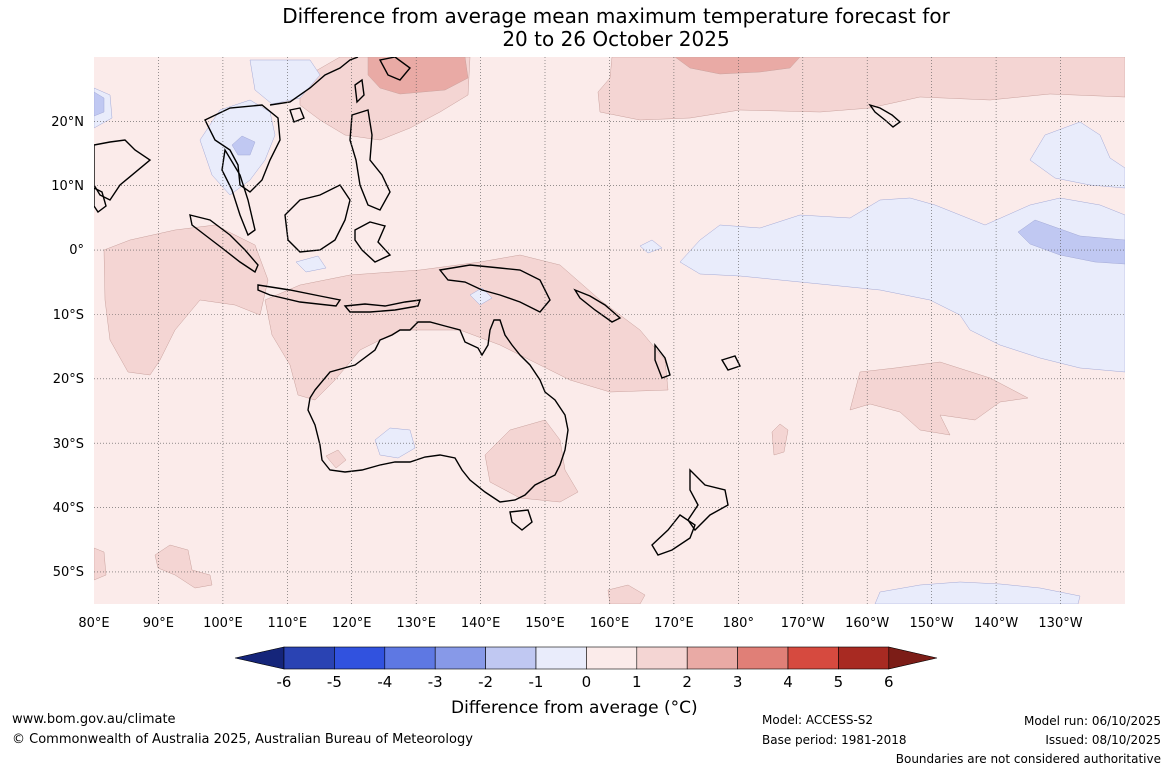  I want to click on website-link: www.bom.gov.au/climate, so click(94, 719).